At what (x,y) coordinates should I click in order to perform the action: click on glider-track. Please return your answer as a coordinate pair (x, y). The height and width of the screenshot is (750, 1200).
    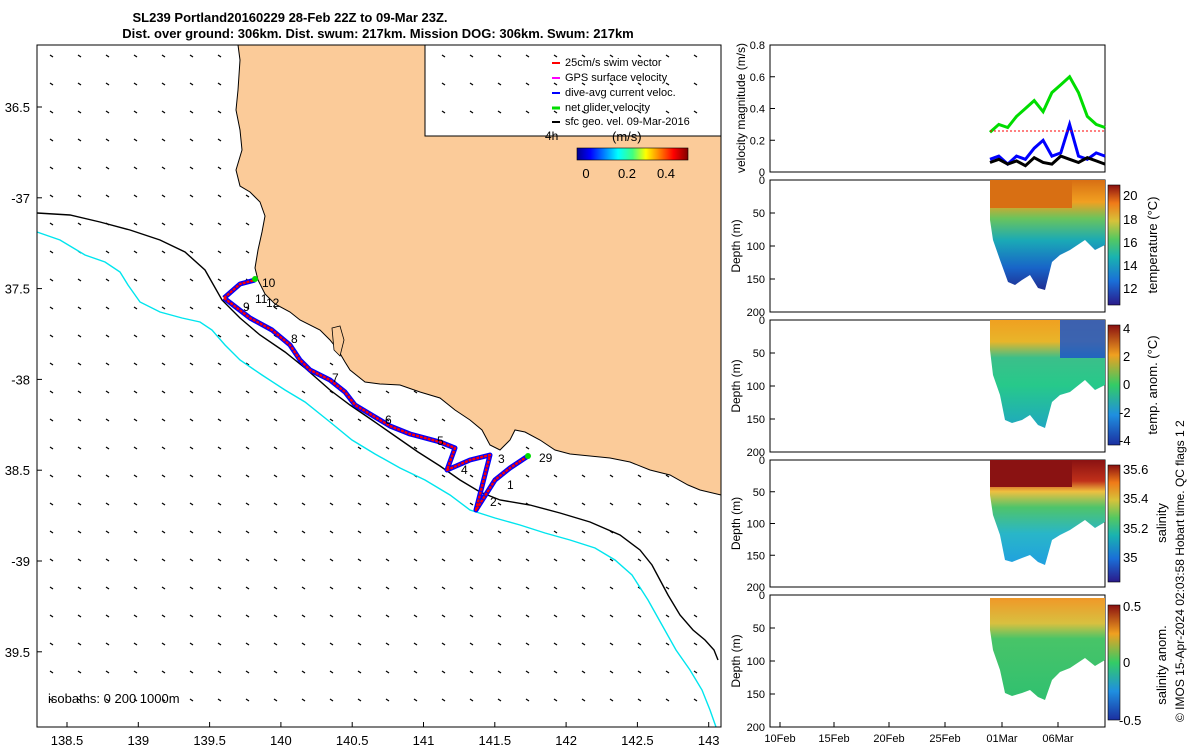
    Looking at the image, I should click on (376, 394).